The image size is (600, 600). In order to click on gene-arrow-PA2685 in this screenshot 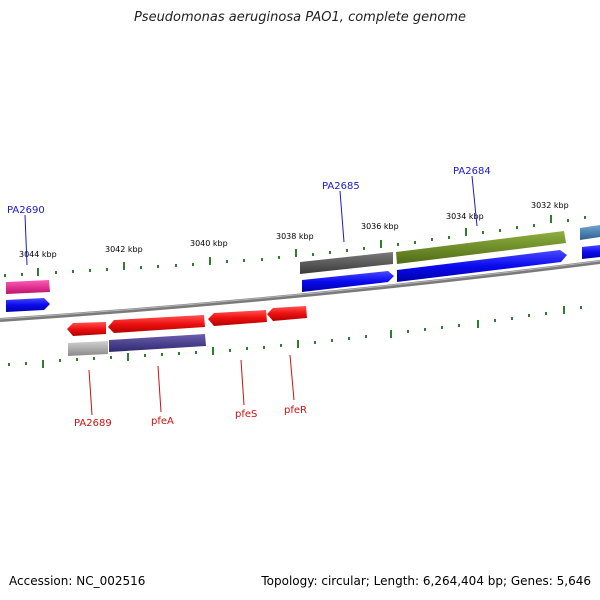, I will do `click(348, 281)`.